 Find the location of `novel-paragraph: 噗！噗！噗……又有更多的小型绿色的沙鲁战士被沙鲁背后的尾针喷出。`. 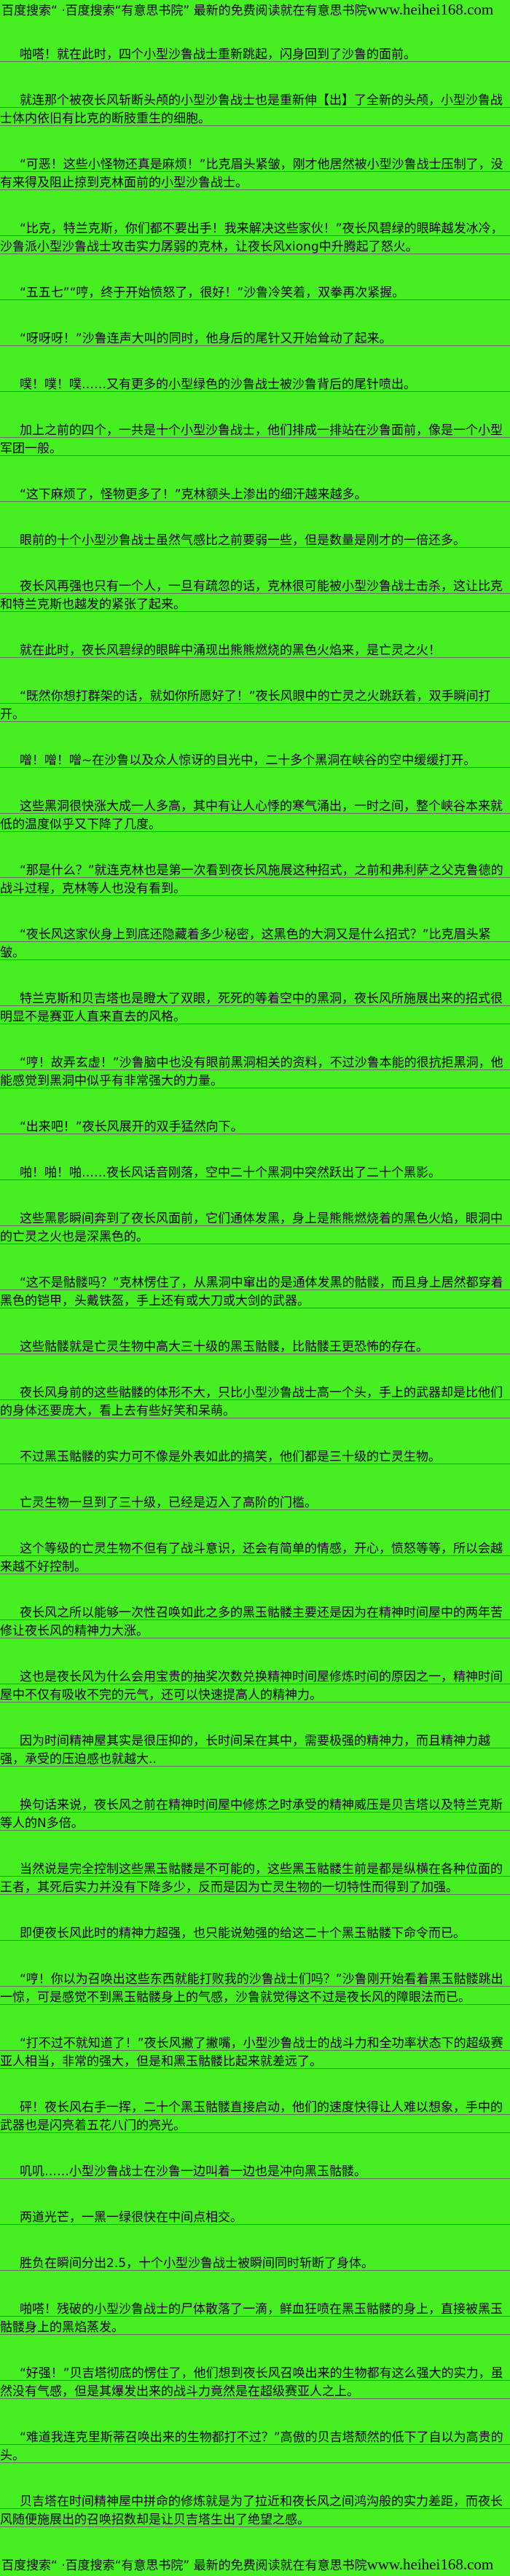

novel-paragraph: 噗！噗！噗……又有更多的小型绿色的沙鲁战士被沙鲁背后的尾针喷出。 is located at coordinates (255, 385).